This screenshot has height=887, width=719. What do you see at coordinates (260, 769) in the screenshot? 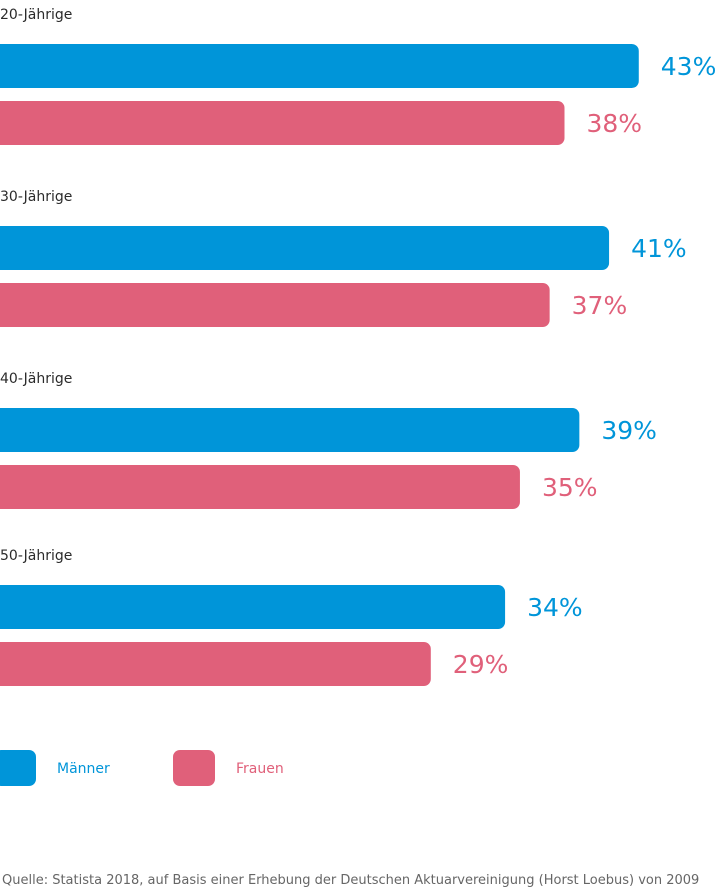
I see `legend-label-frauen: Frauen` at bounding box center [260, 769].